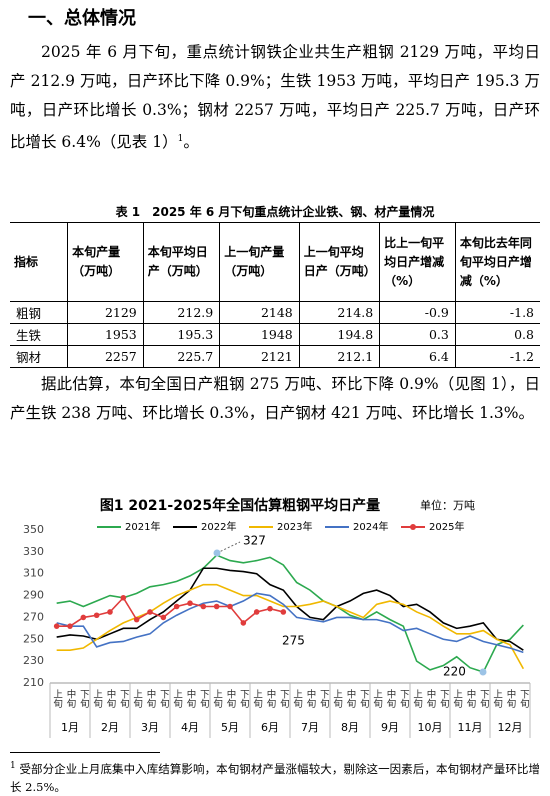 This screenshot has height=796, width=550. Describe the element at coordinates (430, 727) in the screenshot. I see `month-label: 10月` at that location.